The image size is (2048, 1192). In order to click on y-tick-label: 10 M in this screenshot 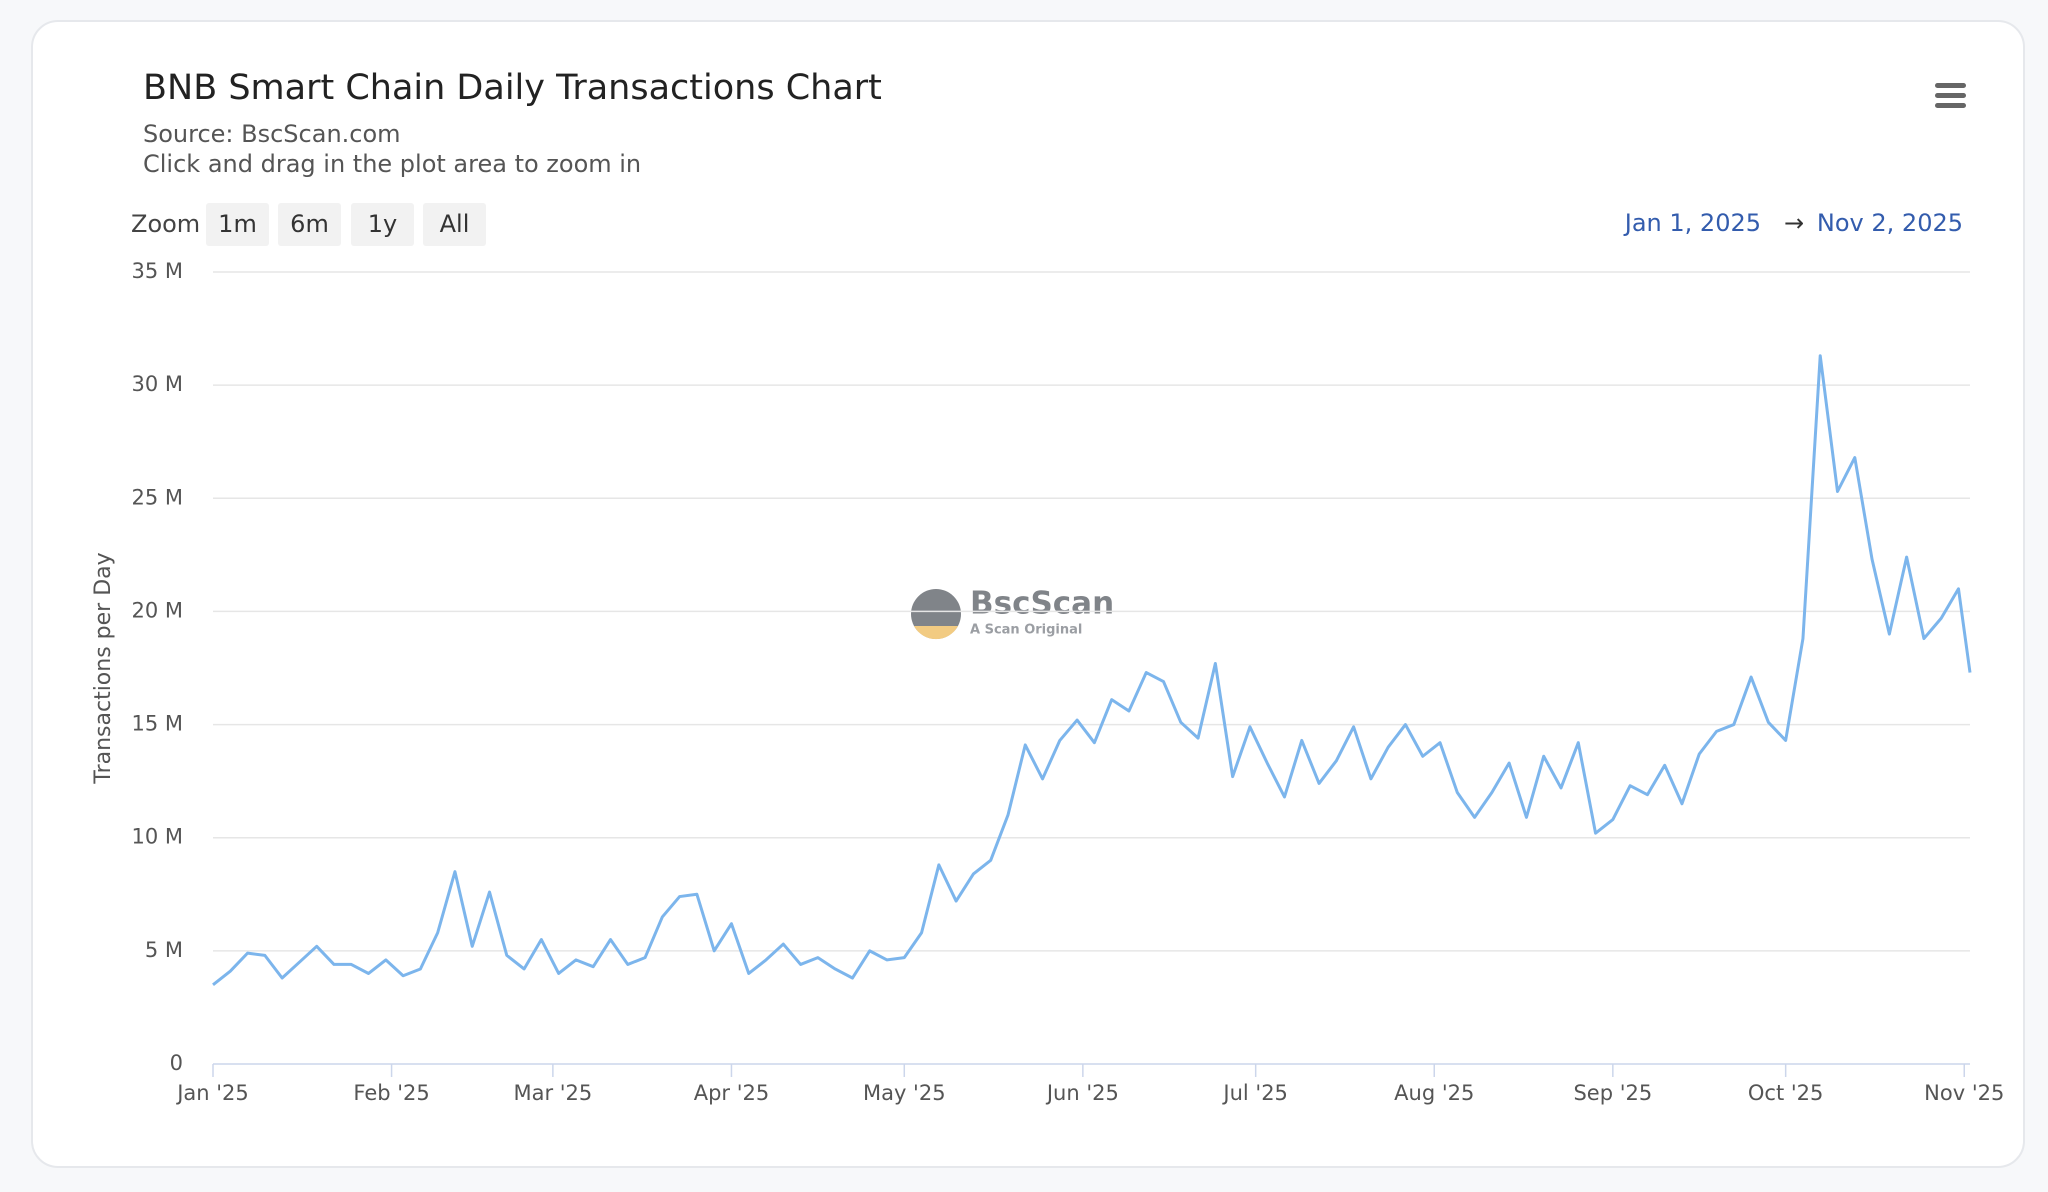, I will do `click(157, 837)`.